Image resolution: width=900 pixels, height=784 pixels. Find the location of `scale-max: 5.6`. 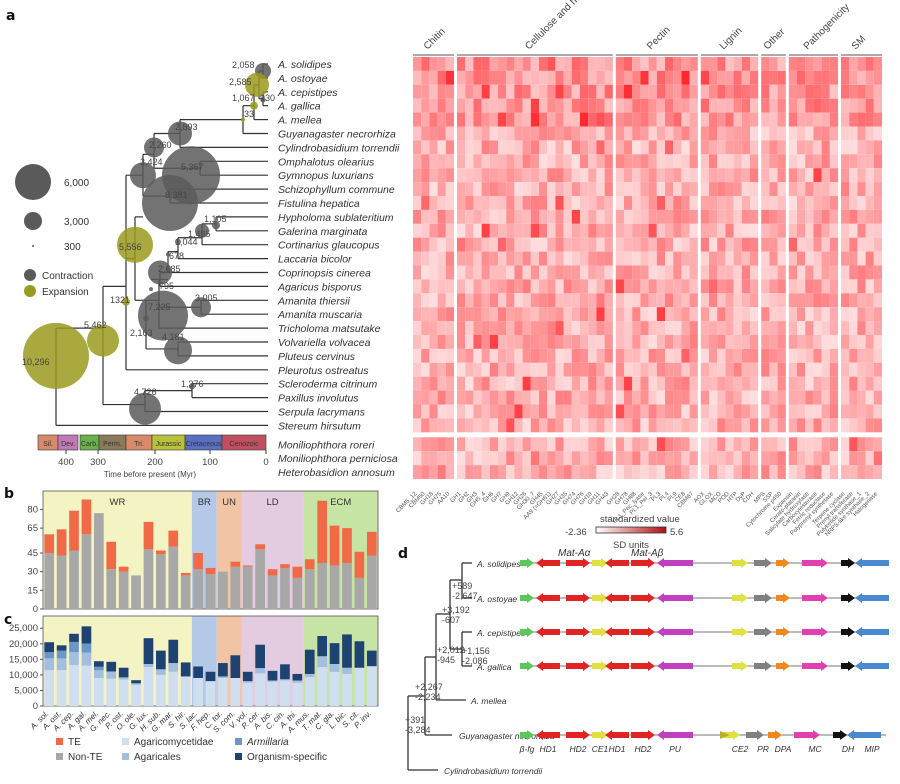

scale-max: 5.6 is located at coordinates (676, 532).